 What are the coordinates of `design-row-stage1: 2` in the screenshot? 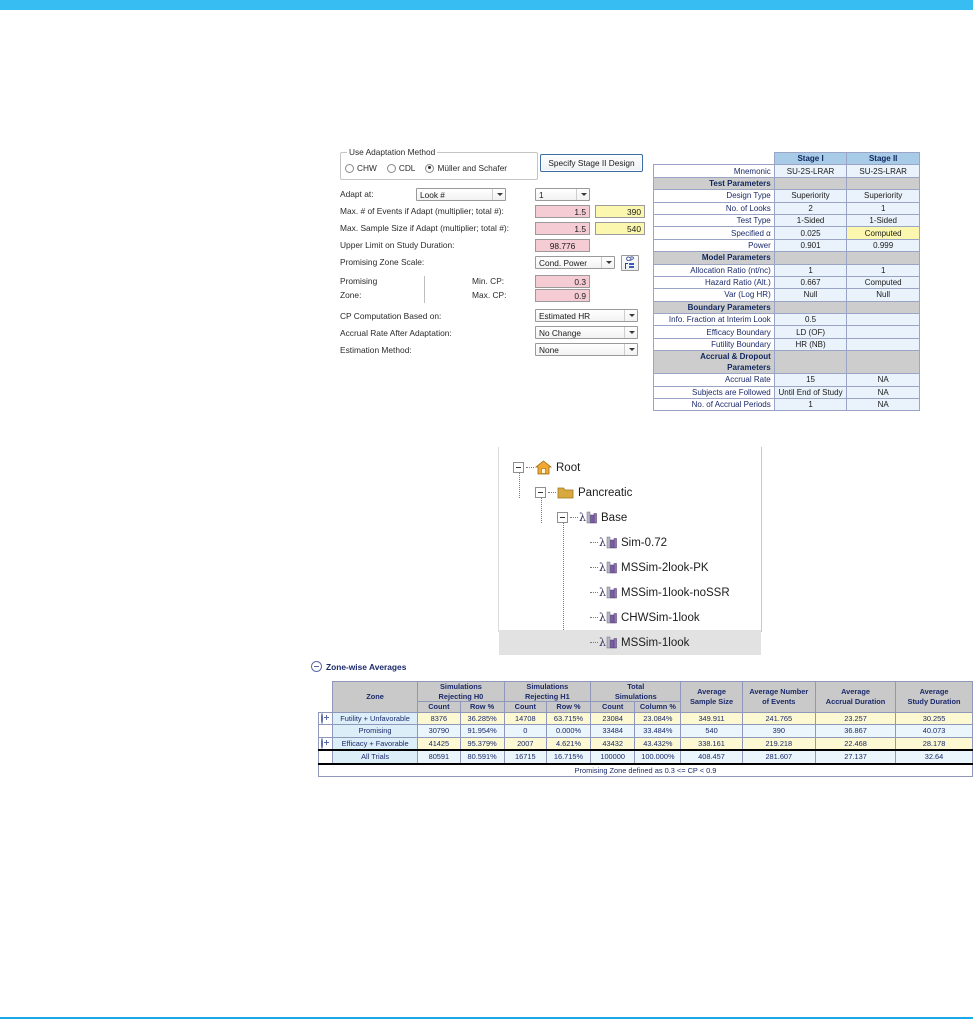 It's located at (810, 208).